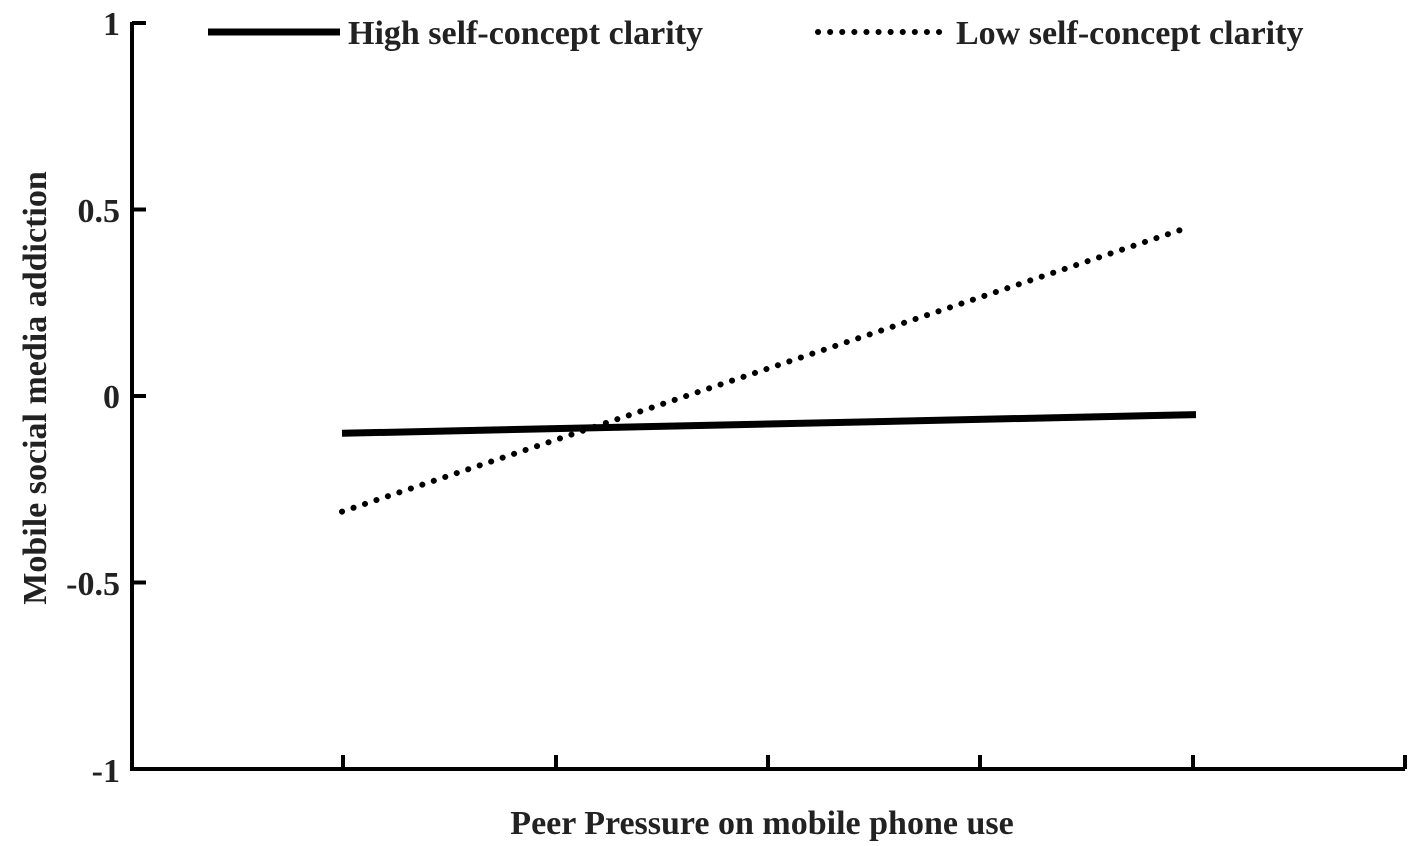 Image resolution: width=1408 pixels, height=846 pixels. Describe the element at coordinates (111, 24) in the screenshot. I see `y-tick-label-1: 1` at that location.